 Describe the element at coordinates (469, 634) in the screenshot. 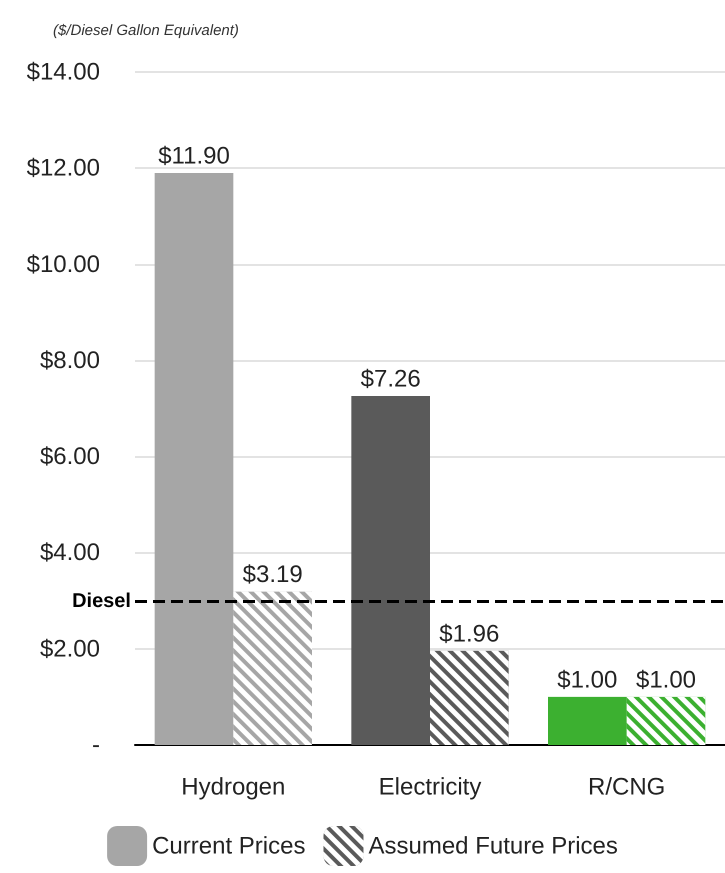

I see `data-label: $1.96` at that location.